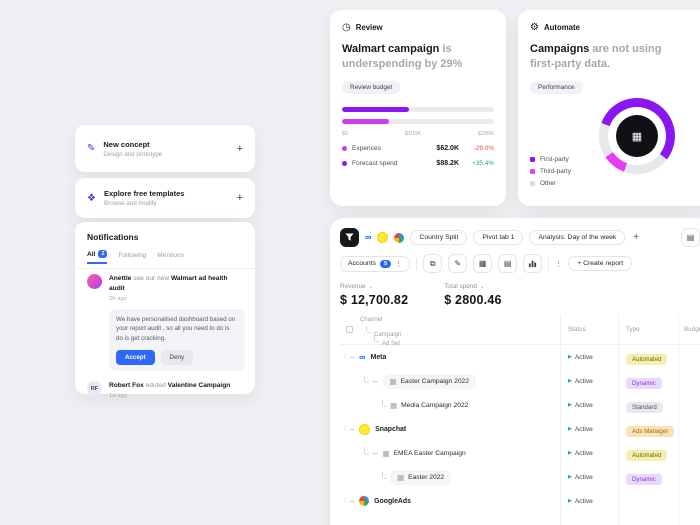 The width and height of the screenshot is (700, 525). What do you see at coordinates (135, 357) in the screenshot?
I see `accept-button: Accept` at bounding box center [135, 357].